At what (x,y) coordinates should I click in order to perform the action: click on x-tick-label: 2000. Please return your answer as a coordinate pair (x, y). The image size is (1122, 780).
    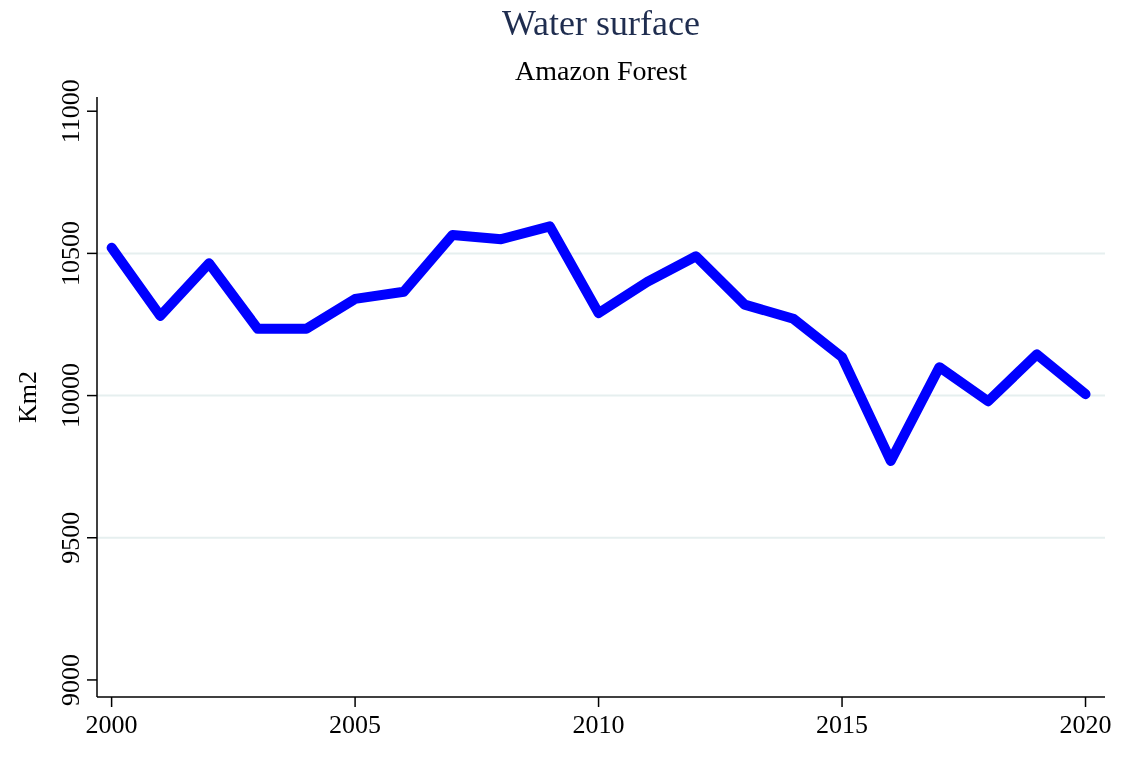
    Looking at the image, I should click on (111, 724).